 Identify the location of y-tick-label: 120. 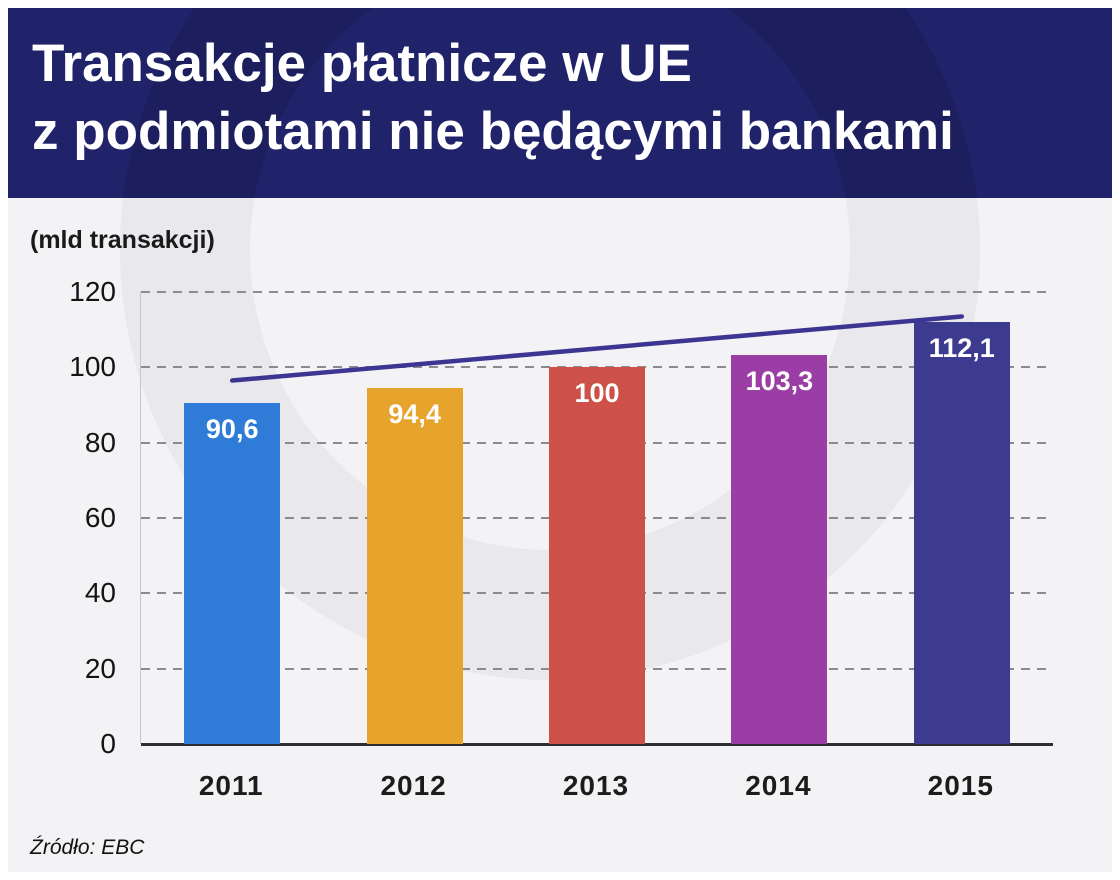
(92, 291).